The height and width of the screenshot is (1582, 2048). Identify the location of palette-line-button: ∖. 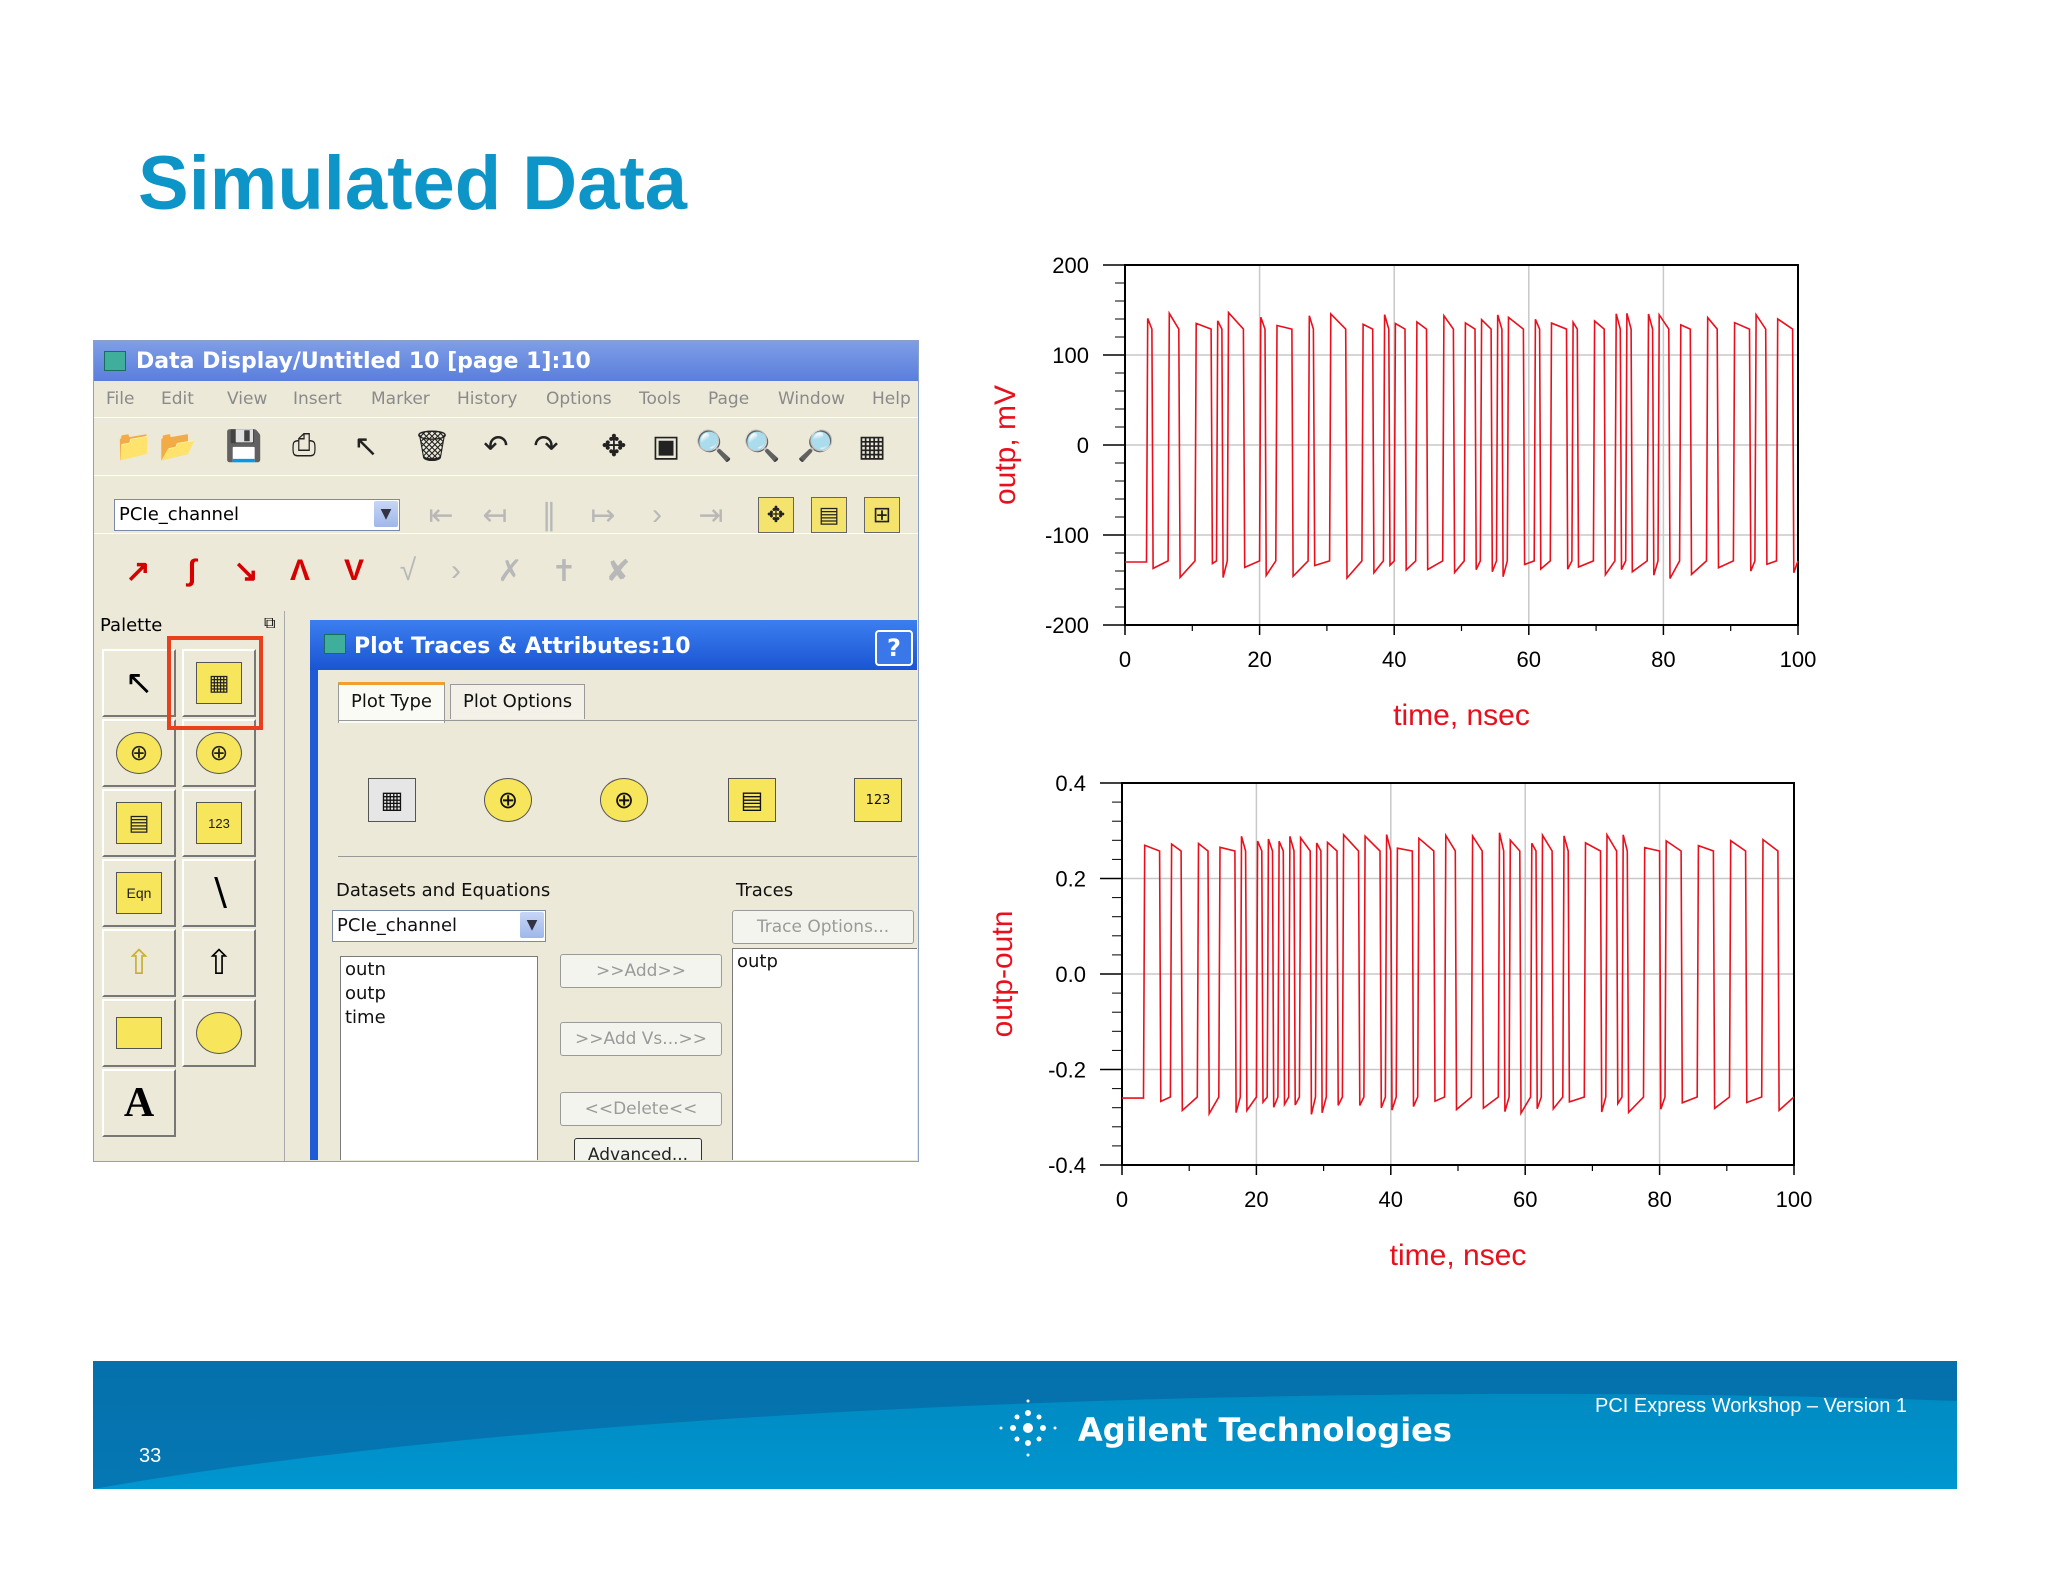
(219, 893).